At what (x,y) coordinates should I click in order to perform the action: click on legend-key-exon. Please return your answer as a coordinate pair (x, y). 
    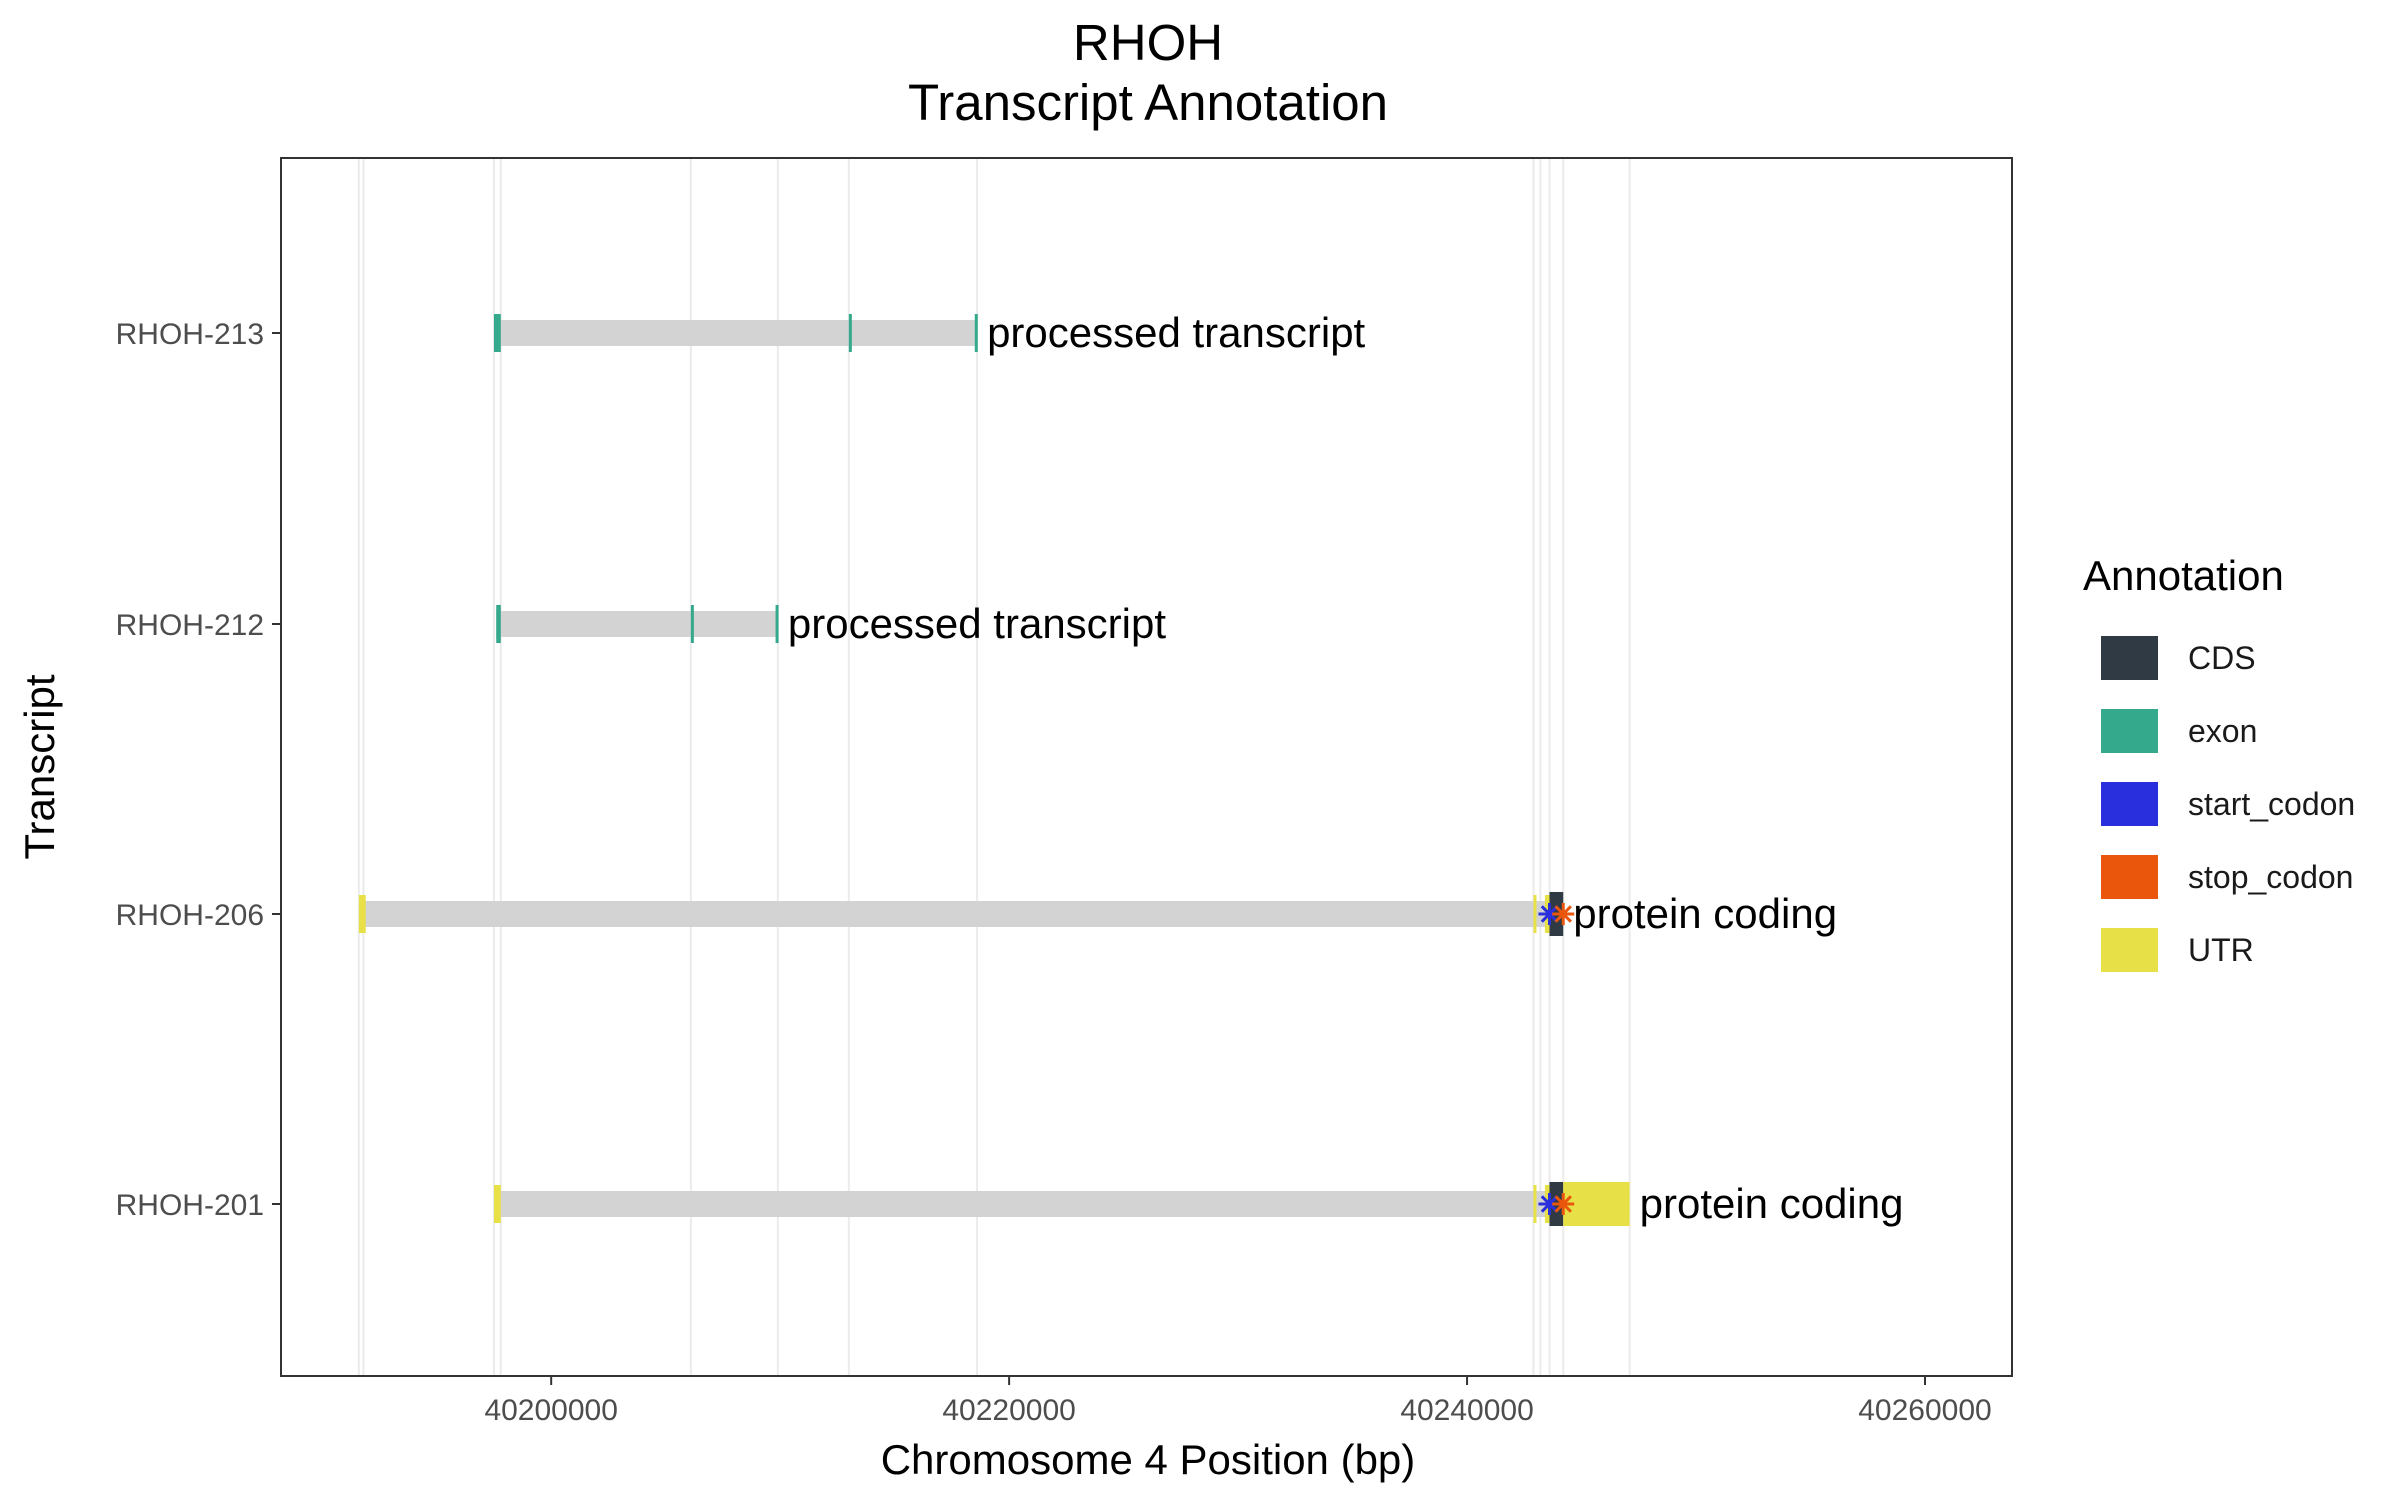
    Looking at the image, I should click on (2129, 731).